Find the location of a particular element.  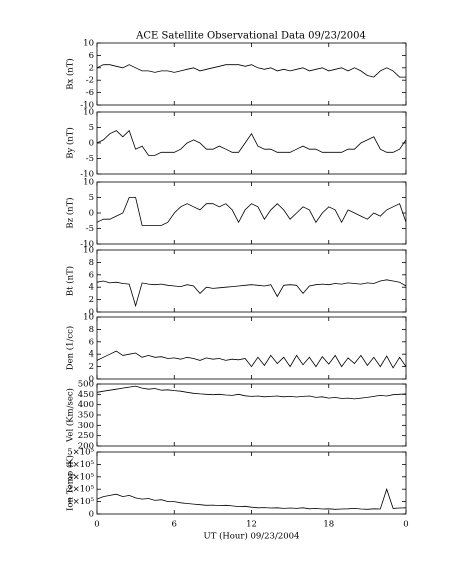

y-tick-label: -2 is located at coordinates (90, 81).